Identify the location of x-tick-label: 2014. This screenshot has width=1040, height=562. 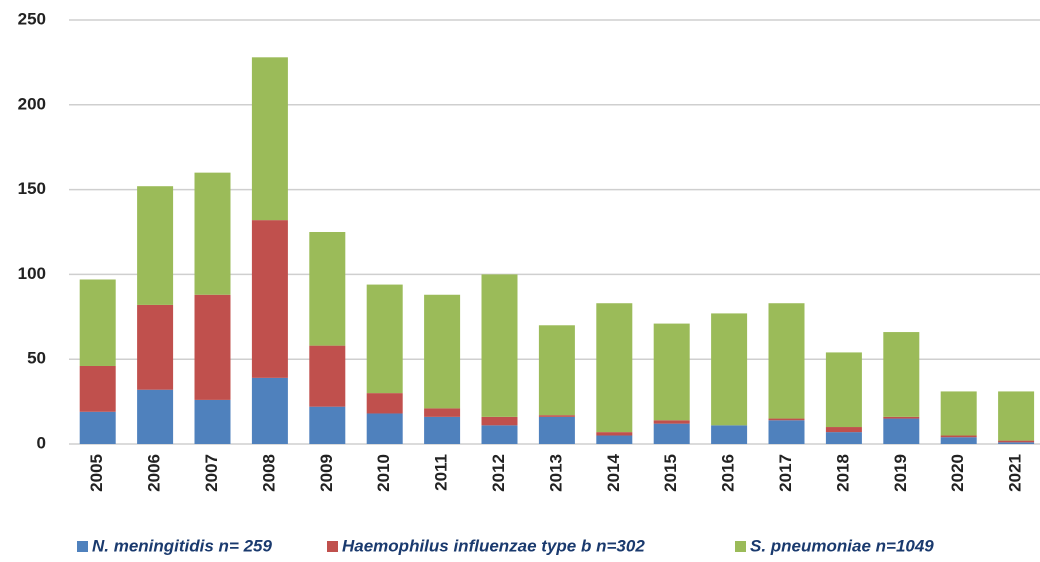
(613, 472).